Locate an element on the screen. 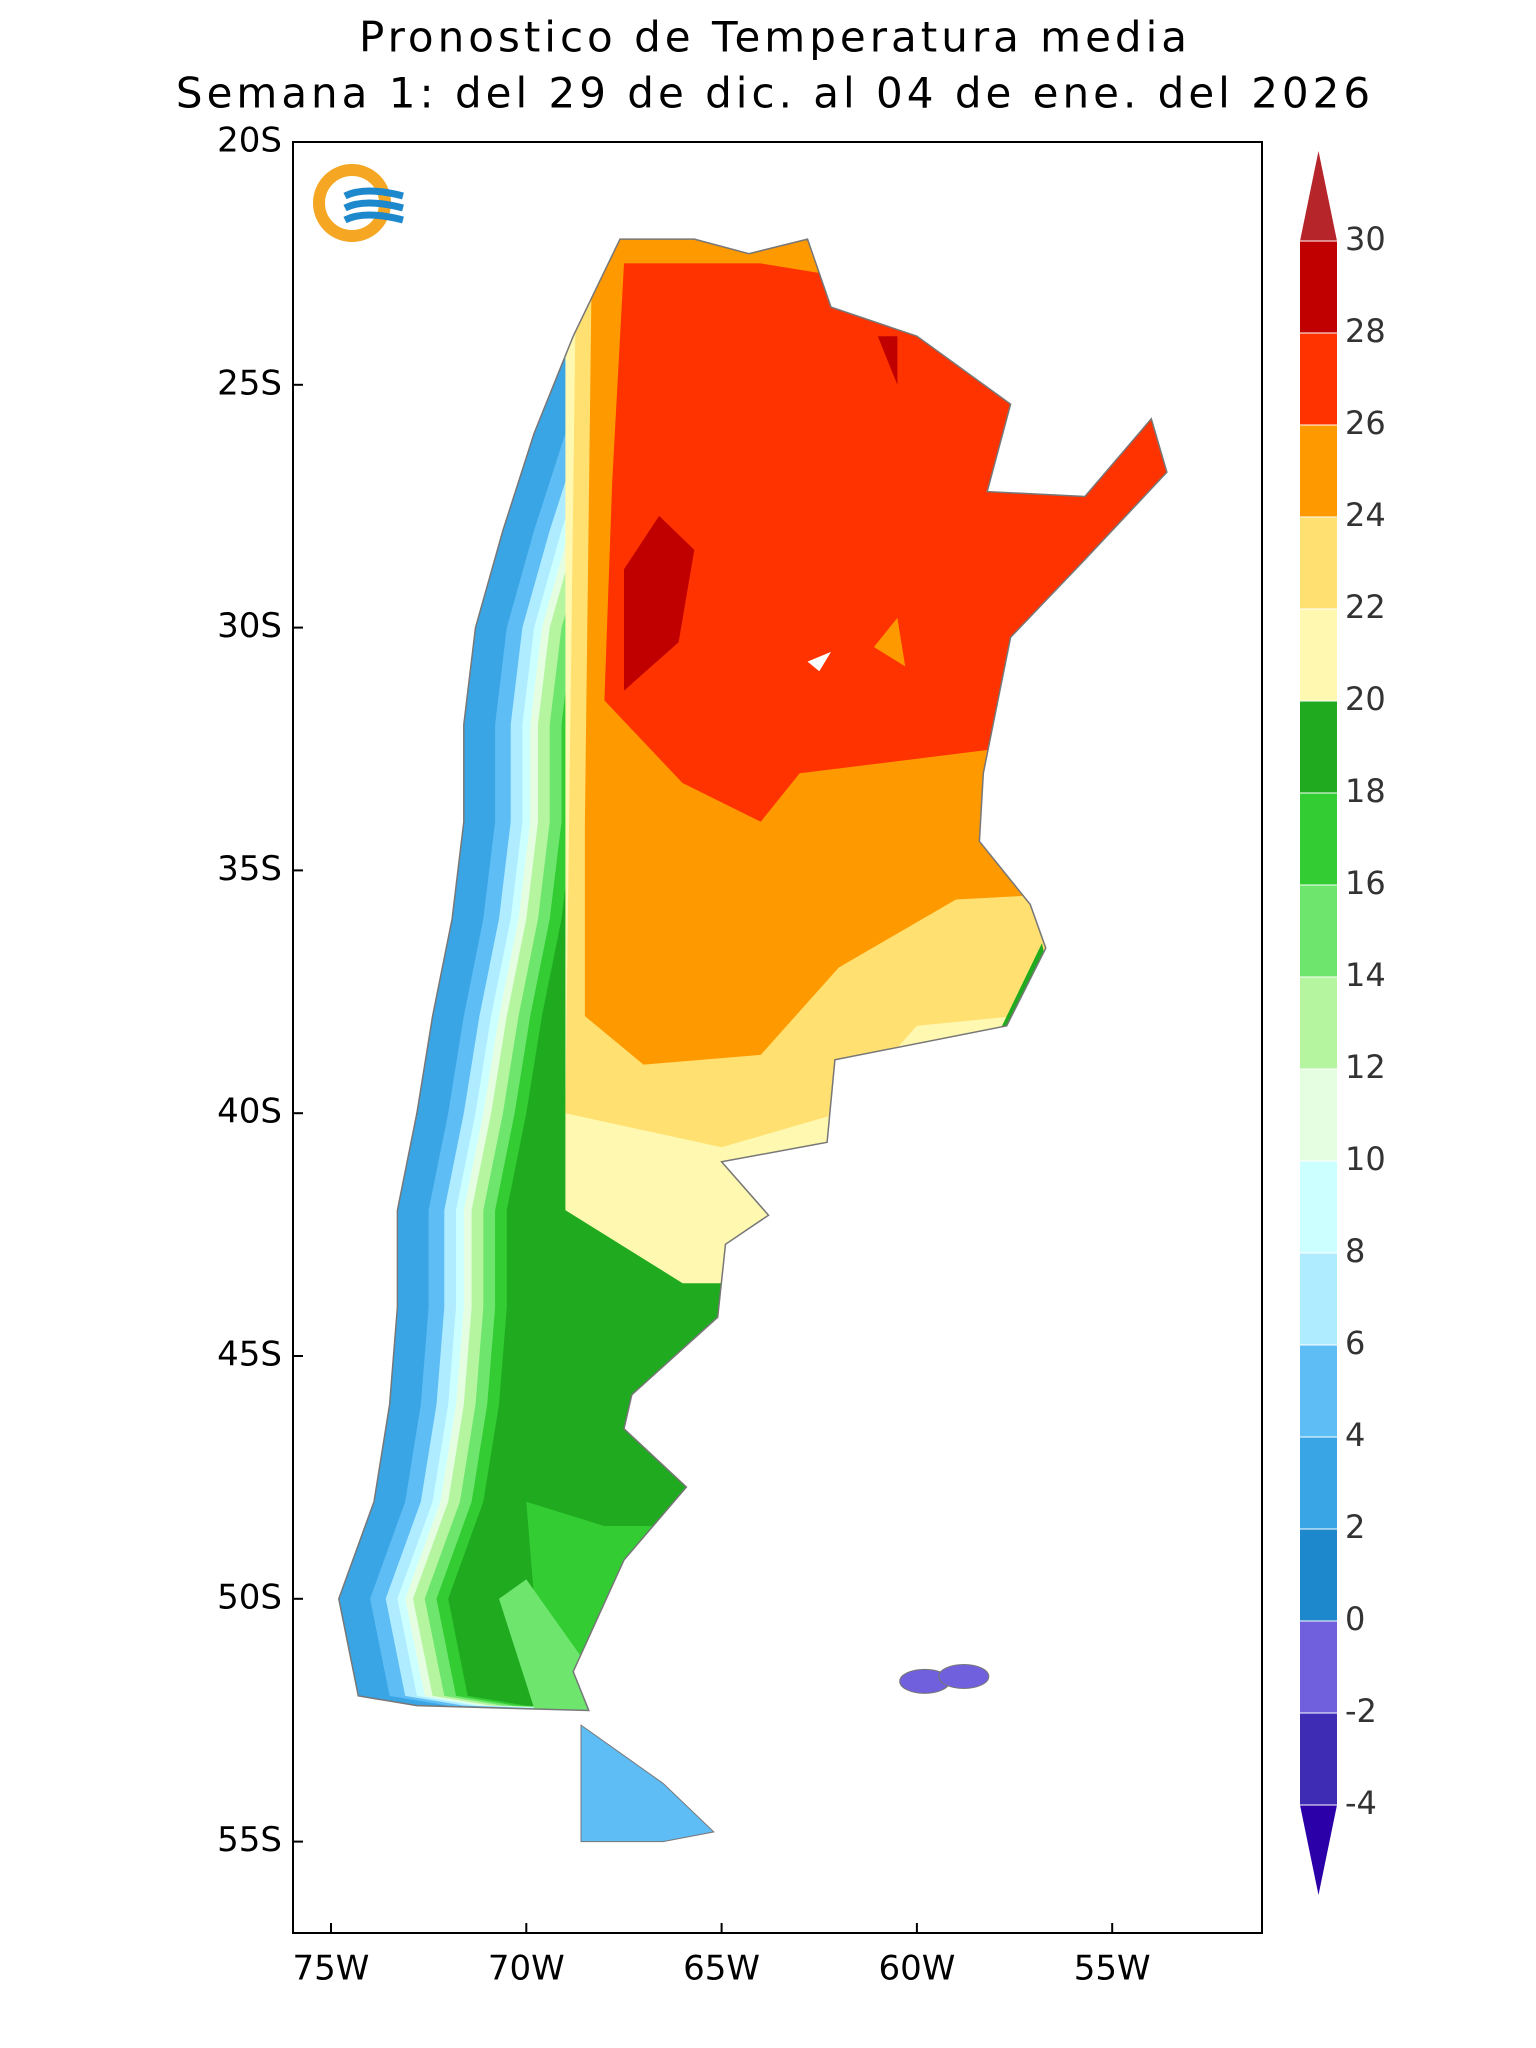 The width and height of the screenshot is (1536, 2048). colorbar-label: 14 is located at coordinates (1365, 975).